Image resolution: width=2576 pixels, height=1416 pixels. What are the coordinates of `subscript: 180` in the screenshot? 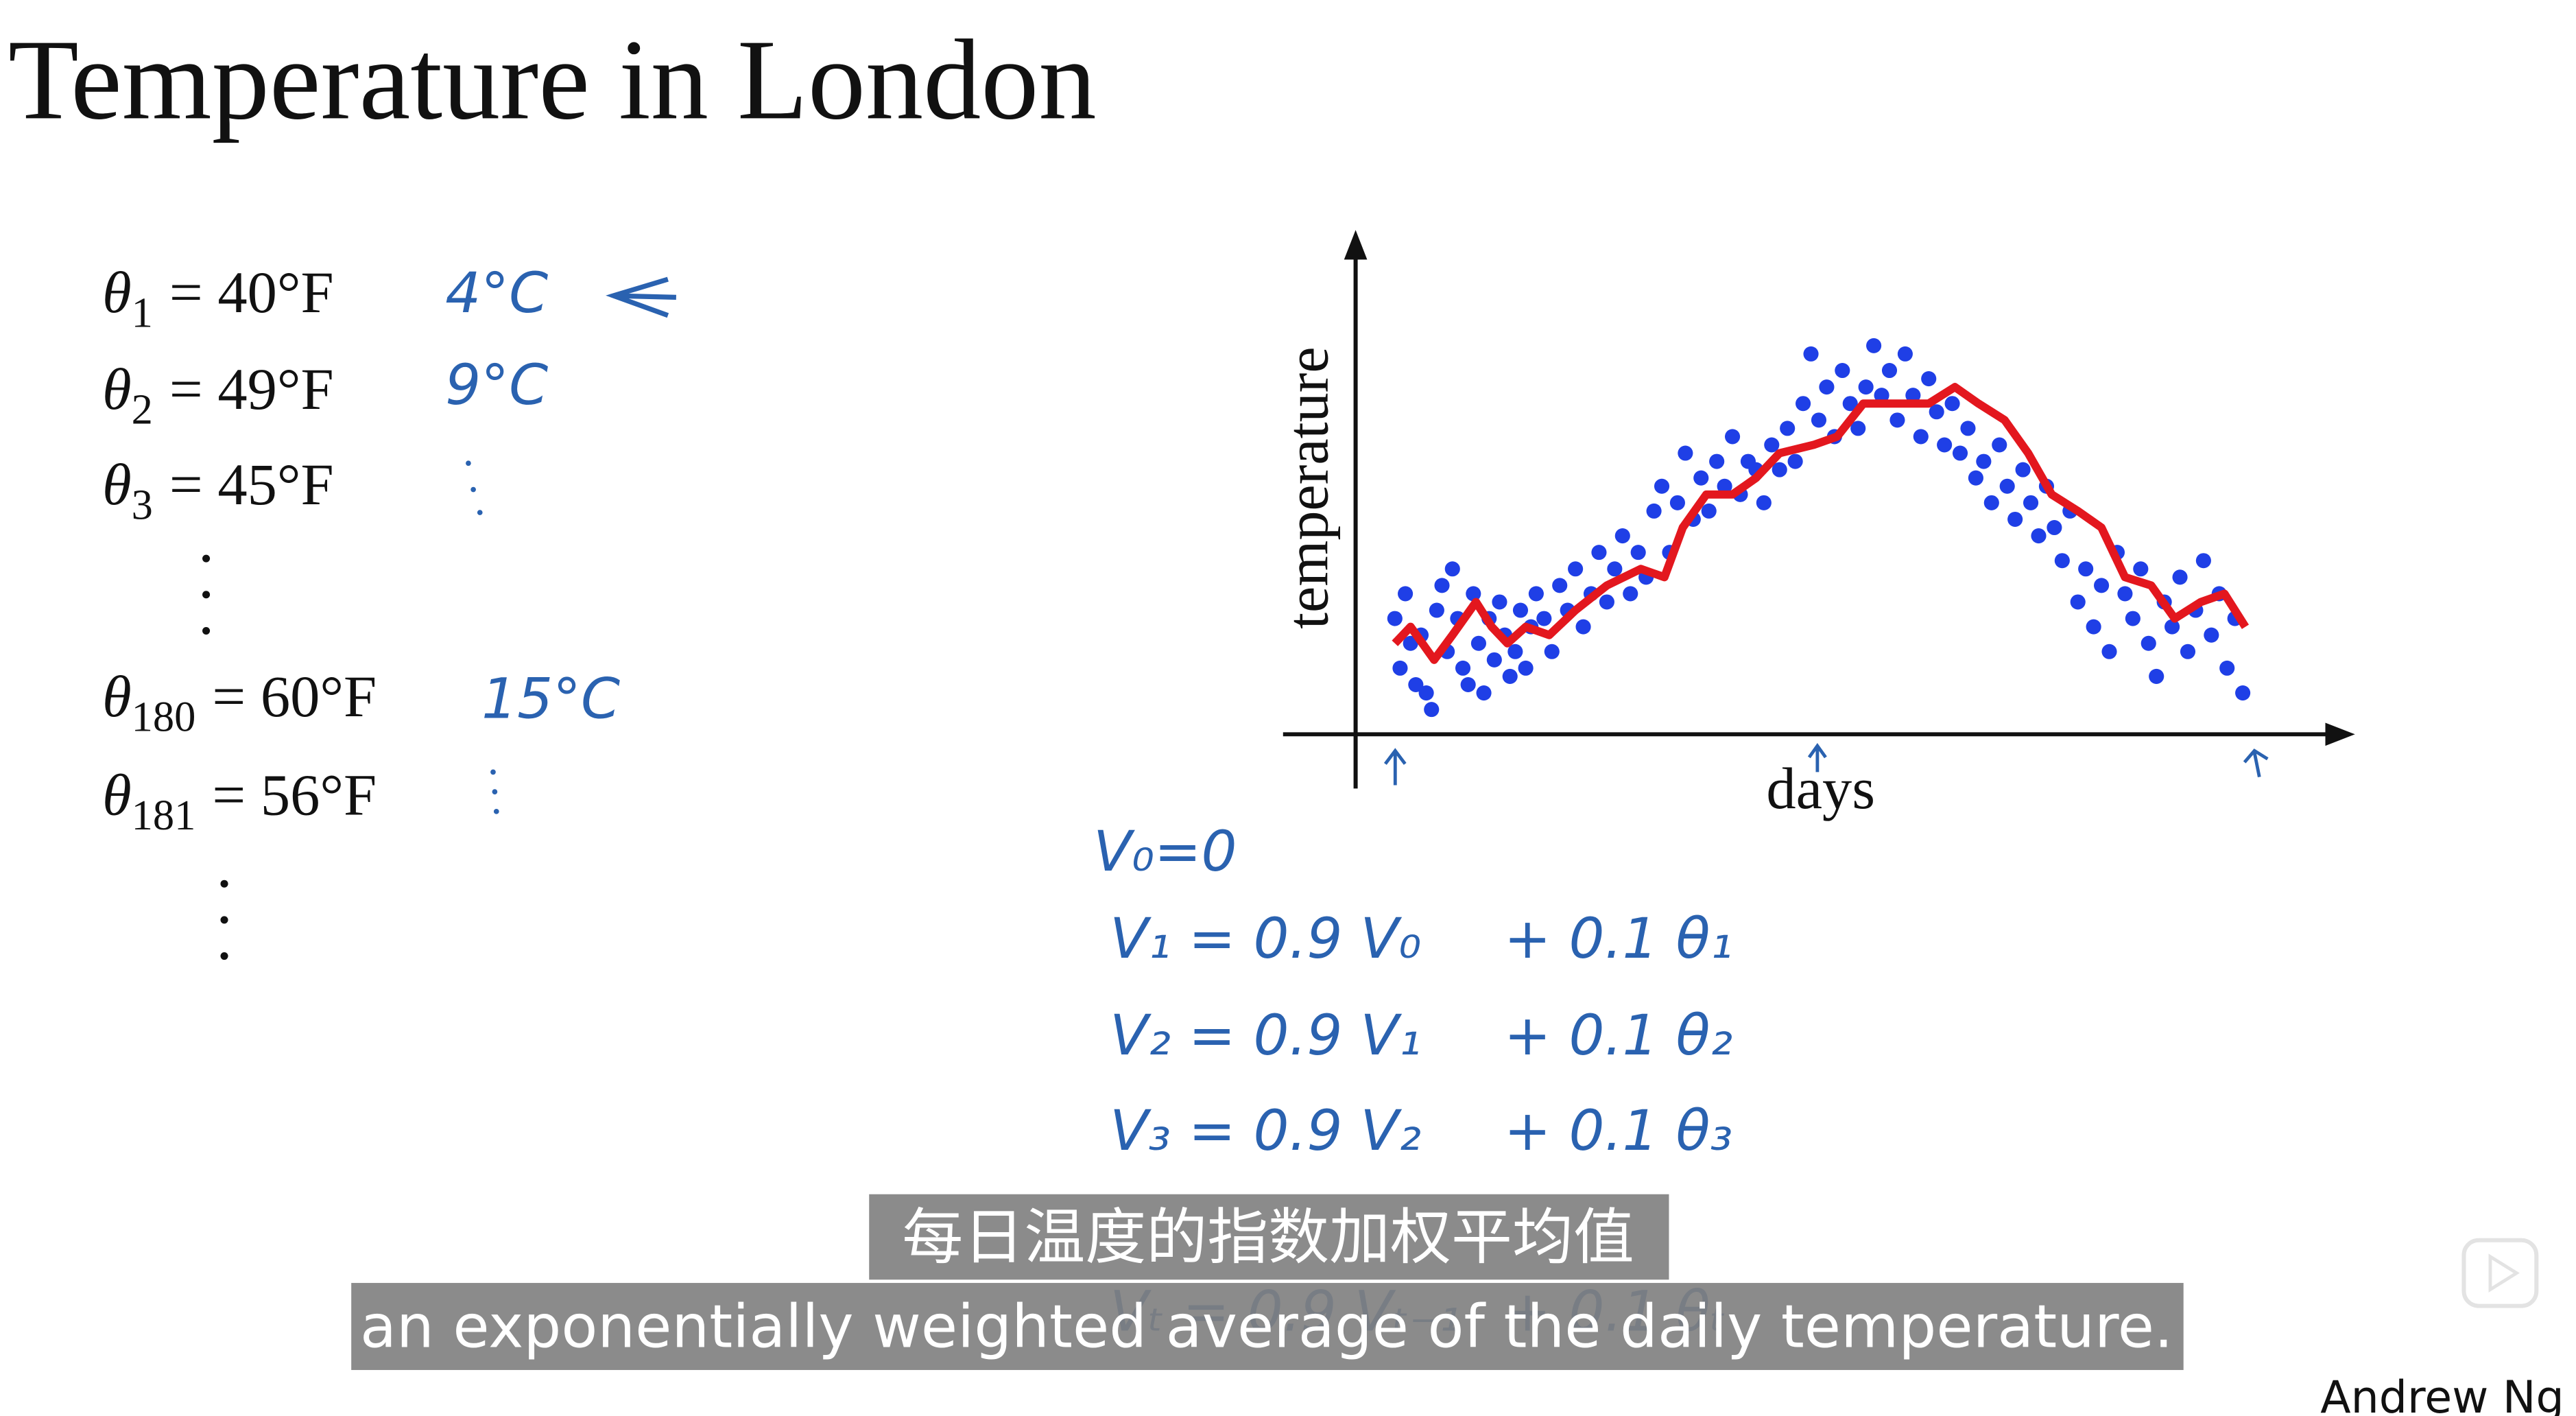 It's located at (164, 717).